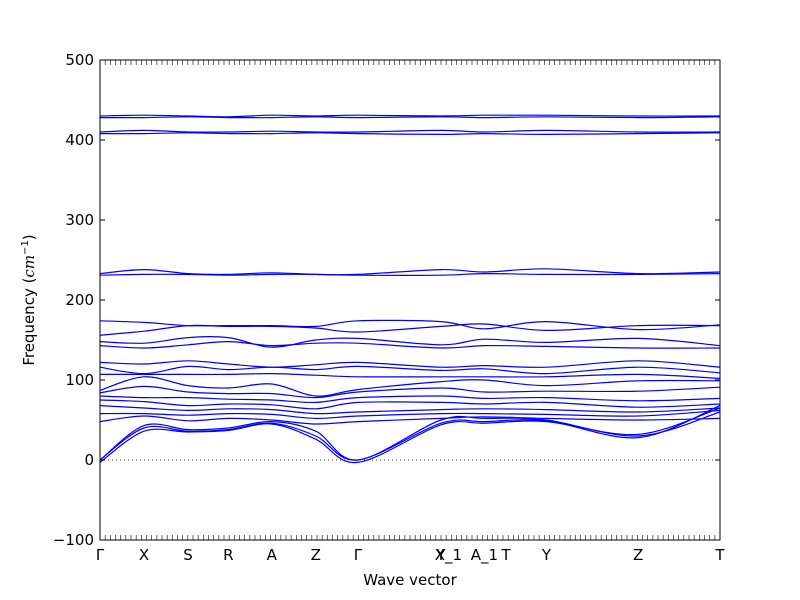 The height and width of the screenshot is (600, 800). Describe the element at coordinates (448, 555) in the screenshot. I see `x-tick-label: X_1` at that location.